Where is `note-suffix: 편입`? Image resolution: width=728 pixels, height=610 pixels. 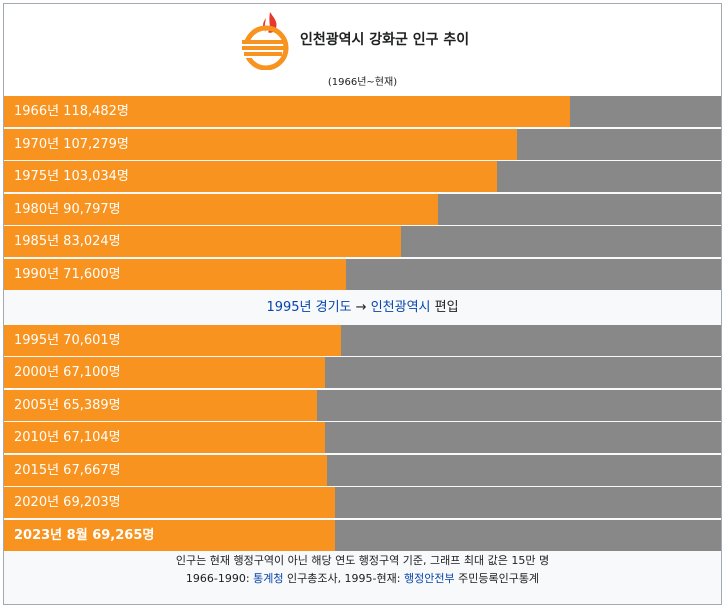 note-suffix: 편입 is located at coordinates (446, 307).